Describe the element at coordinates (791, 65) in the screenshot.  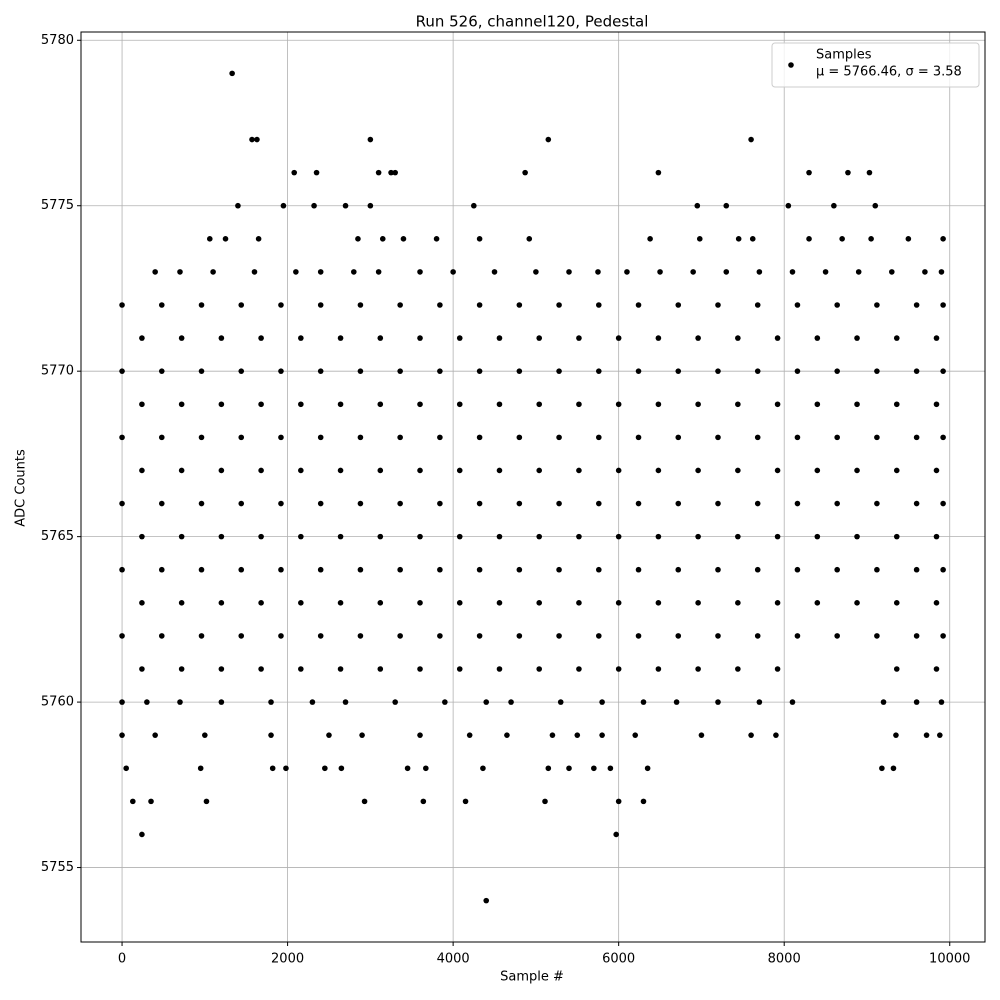
I see `legend-marker` at that location.